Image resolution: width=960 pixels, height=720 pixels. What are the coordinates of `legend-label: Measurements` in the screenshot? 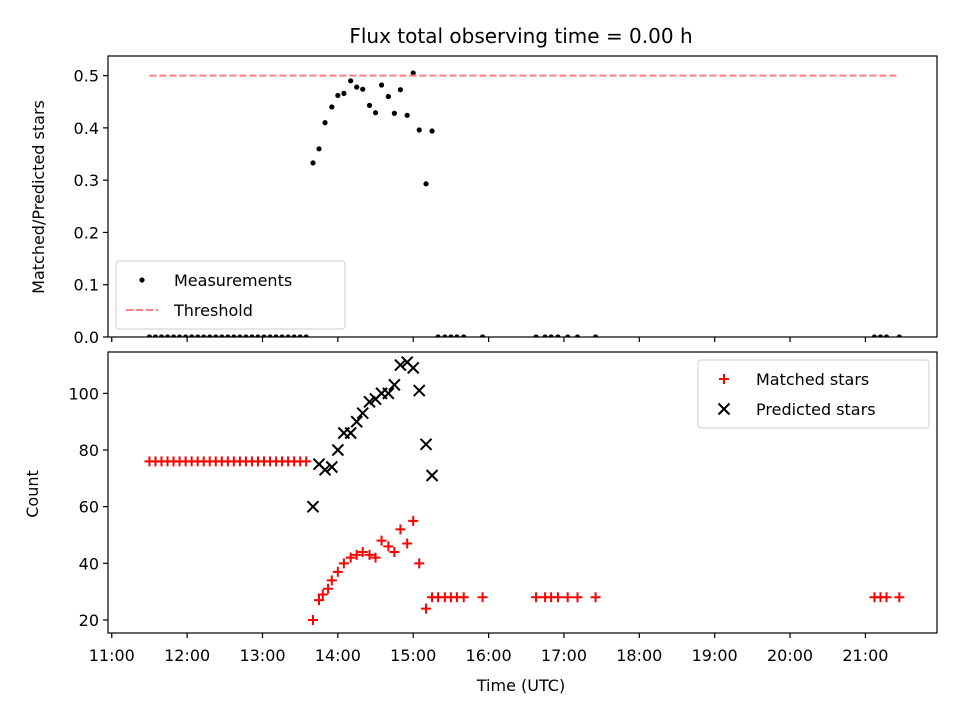 It's located at (233, 280).